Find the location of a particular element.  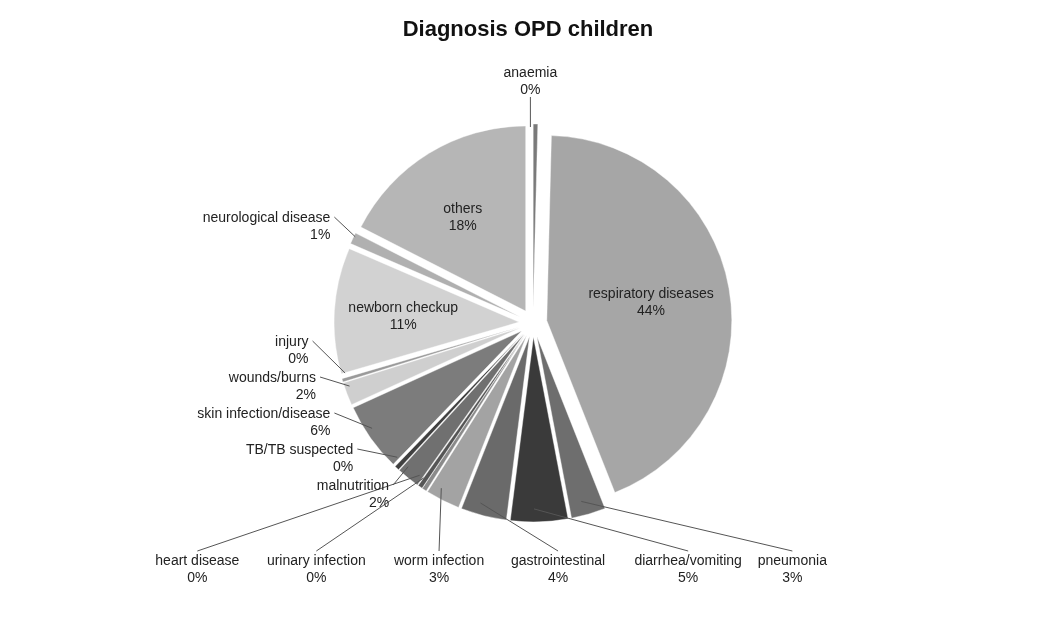

slice-label: gastrointestinal is located at coordinates (558, 560).